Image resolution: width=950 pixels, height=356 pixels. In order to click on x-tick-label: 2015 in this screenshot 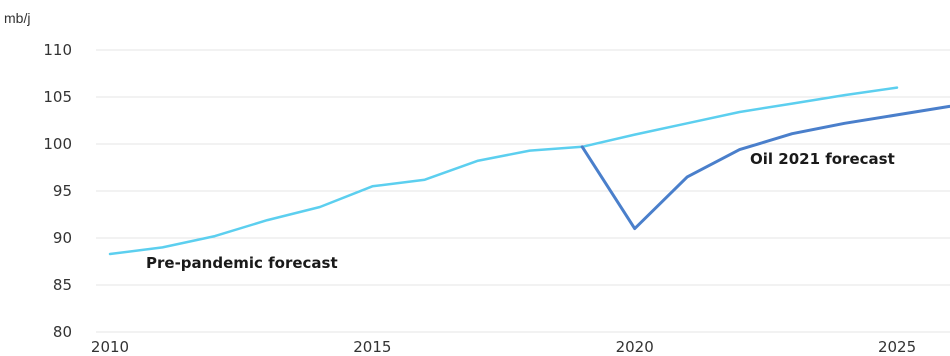, I will do `click(372, 347)`.